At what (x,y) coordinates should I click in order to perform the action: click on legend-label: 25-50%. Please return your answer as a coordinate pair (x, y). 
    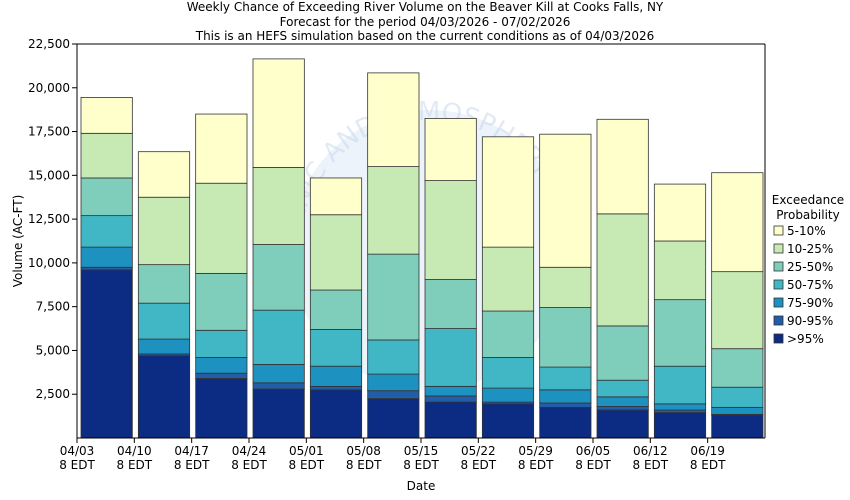
    Looking at the image, I should click on (810, 267).